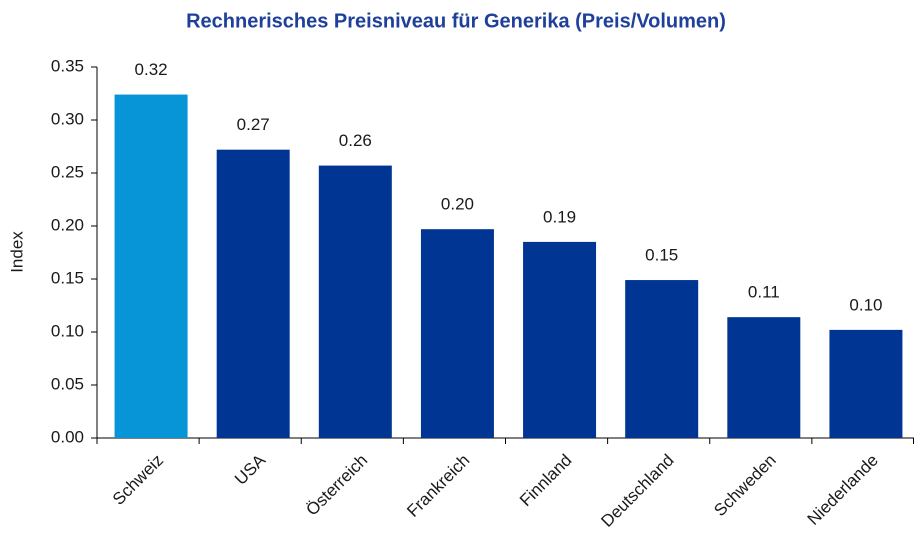 This screenshot has height=549, width=914. I want to click on value-label: 0.19, so click(559, 216).